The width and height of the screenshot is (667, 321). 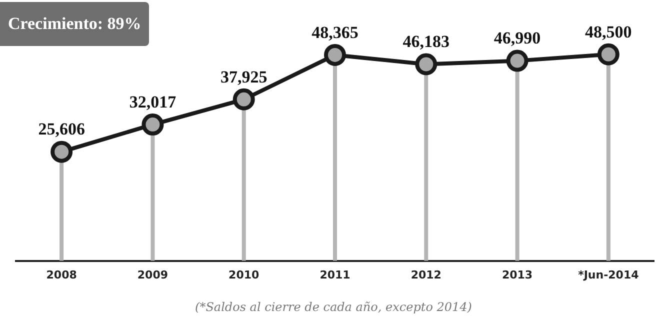 What do you see at coordinates (608, 32) in the screenshot?
I see `data-label: 48,500` at bounding box center [608, 32].